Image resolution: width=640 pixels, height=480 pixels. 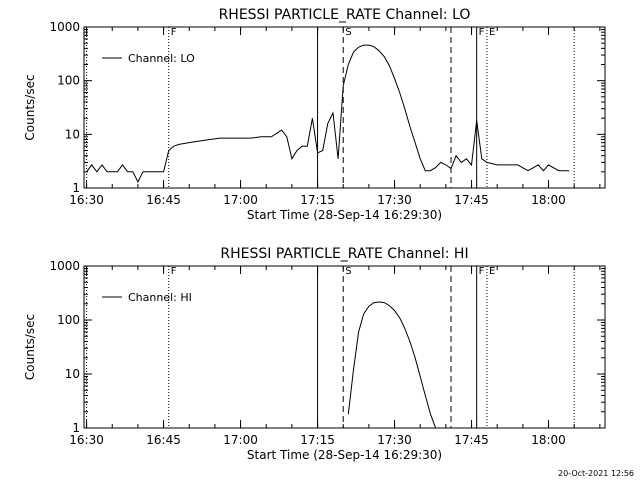 What do you see at coordinates (344, 254) in the screenshot?
I see `chart-title: RHESSI PARTICLE_RATE Channel: HI` at bounding box center [344, 254].